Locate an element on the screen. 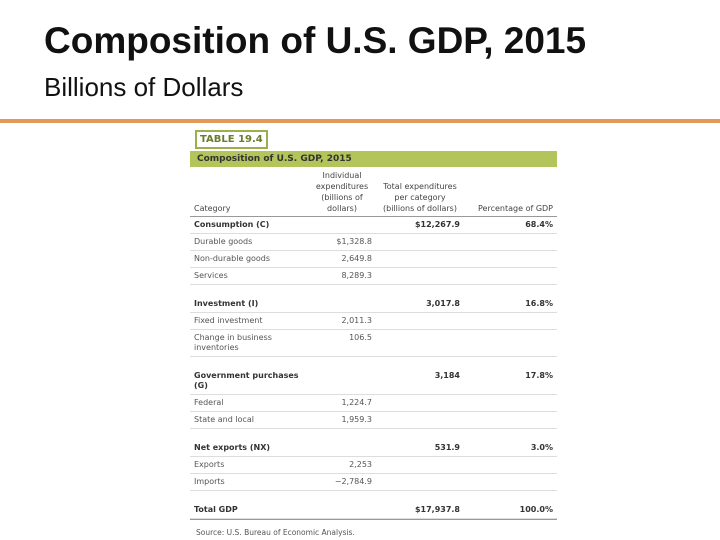  table-row: Net exports (NX) 531.9 3.0% is located at coordinates (373, 442).